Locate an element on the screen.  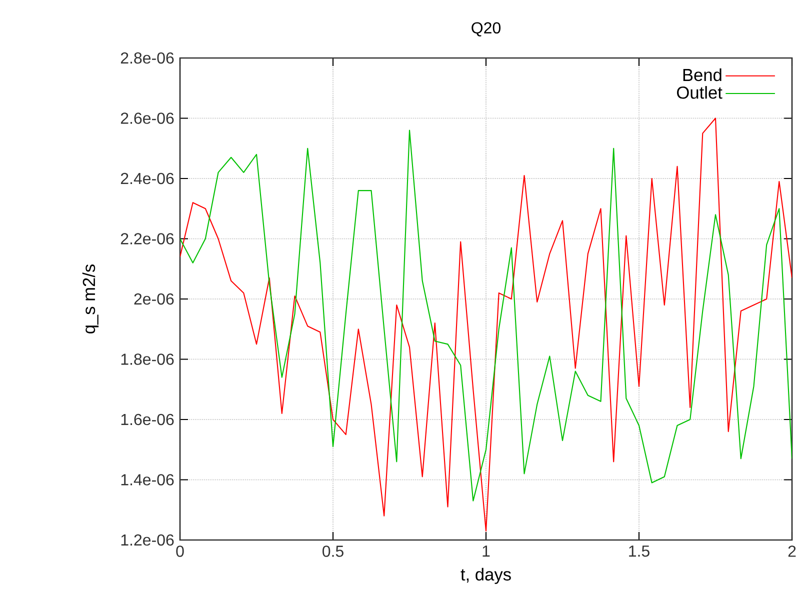
chart-title: Q20 is located at coordinates (486, 29).